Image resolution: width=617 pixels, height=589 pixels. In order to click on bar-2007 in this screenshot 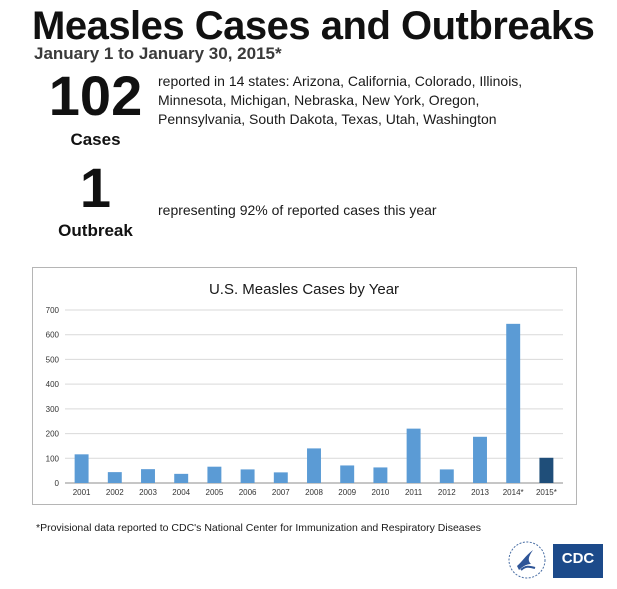, I will do `click(280, 477)`.